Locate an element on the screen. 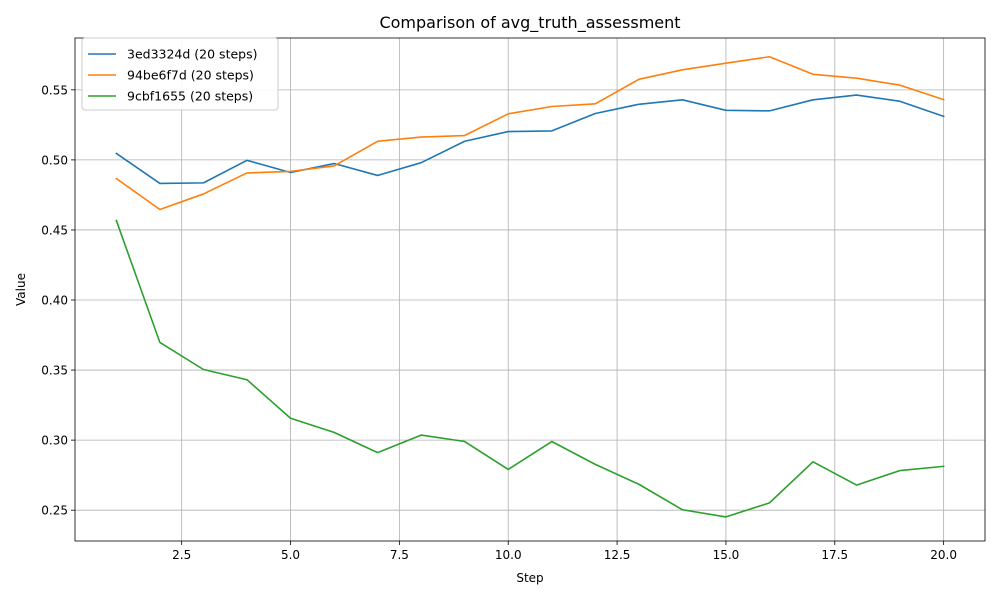 The width and height of the screenshot is (1000, 600). x-tick-label: 20.0 is located at coordinates (943, 555).